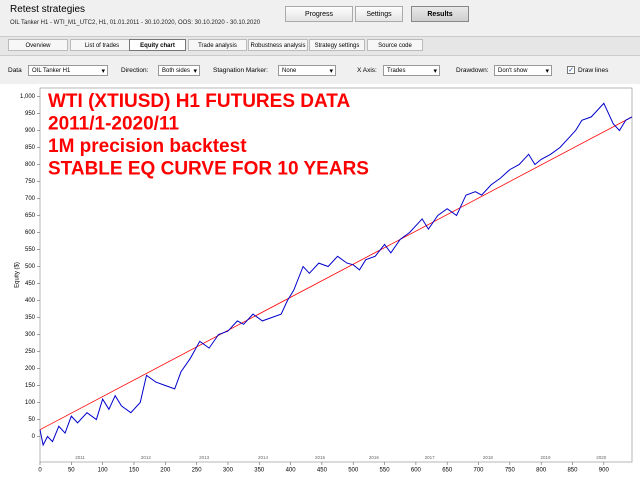 Image resolution: width=640 pixels, height=480 pixels. Describe the element at coordinates (30, 165) in the screenshot. I see `y-tick-label: 800` at that location.